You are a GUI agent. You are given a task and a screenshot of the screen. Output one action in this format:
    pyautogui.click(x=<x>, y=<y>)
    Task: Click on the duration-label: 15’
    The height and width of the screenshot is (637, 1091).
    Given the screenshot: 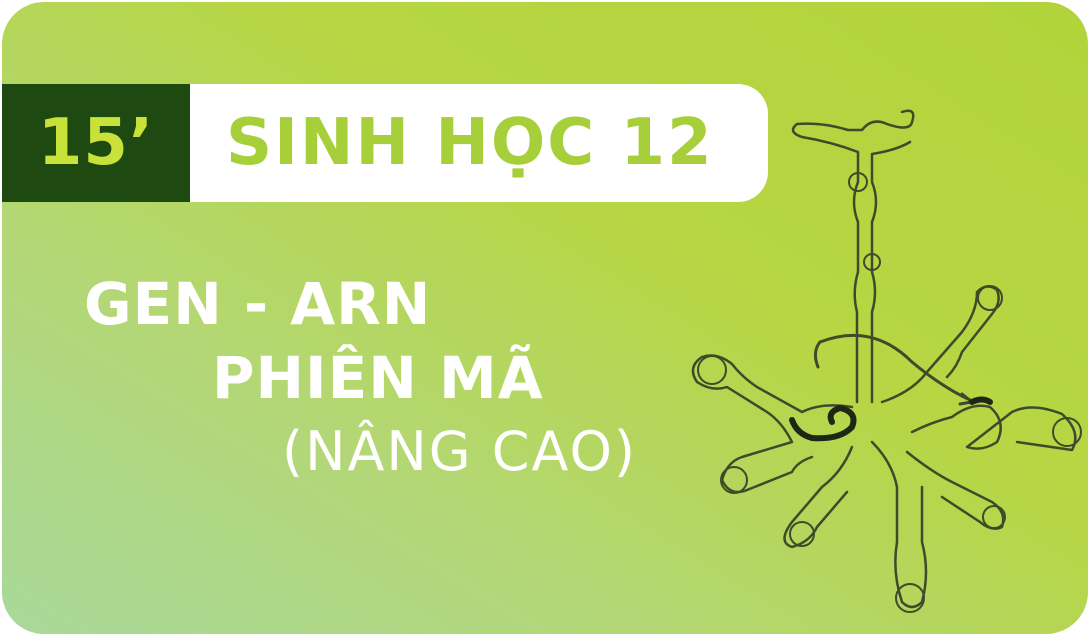 What is the action you would take?
    pyautogui.click(x=96, y=143)
    